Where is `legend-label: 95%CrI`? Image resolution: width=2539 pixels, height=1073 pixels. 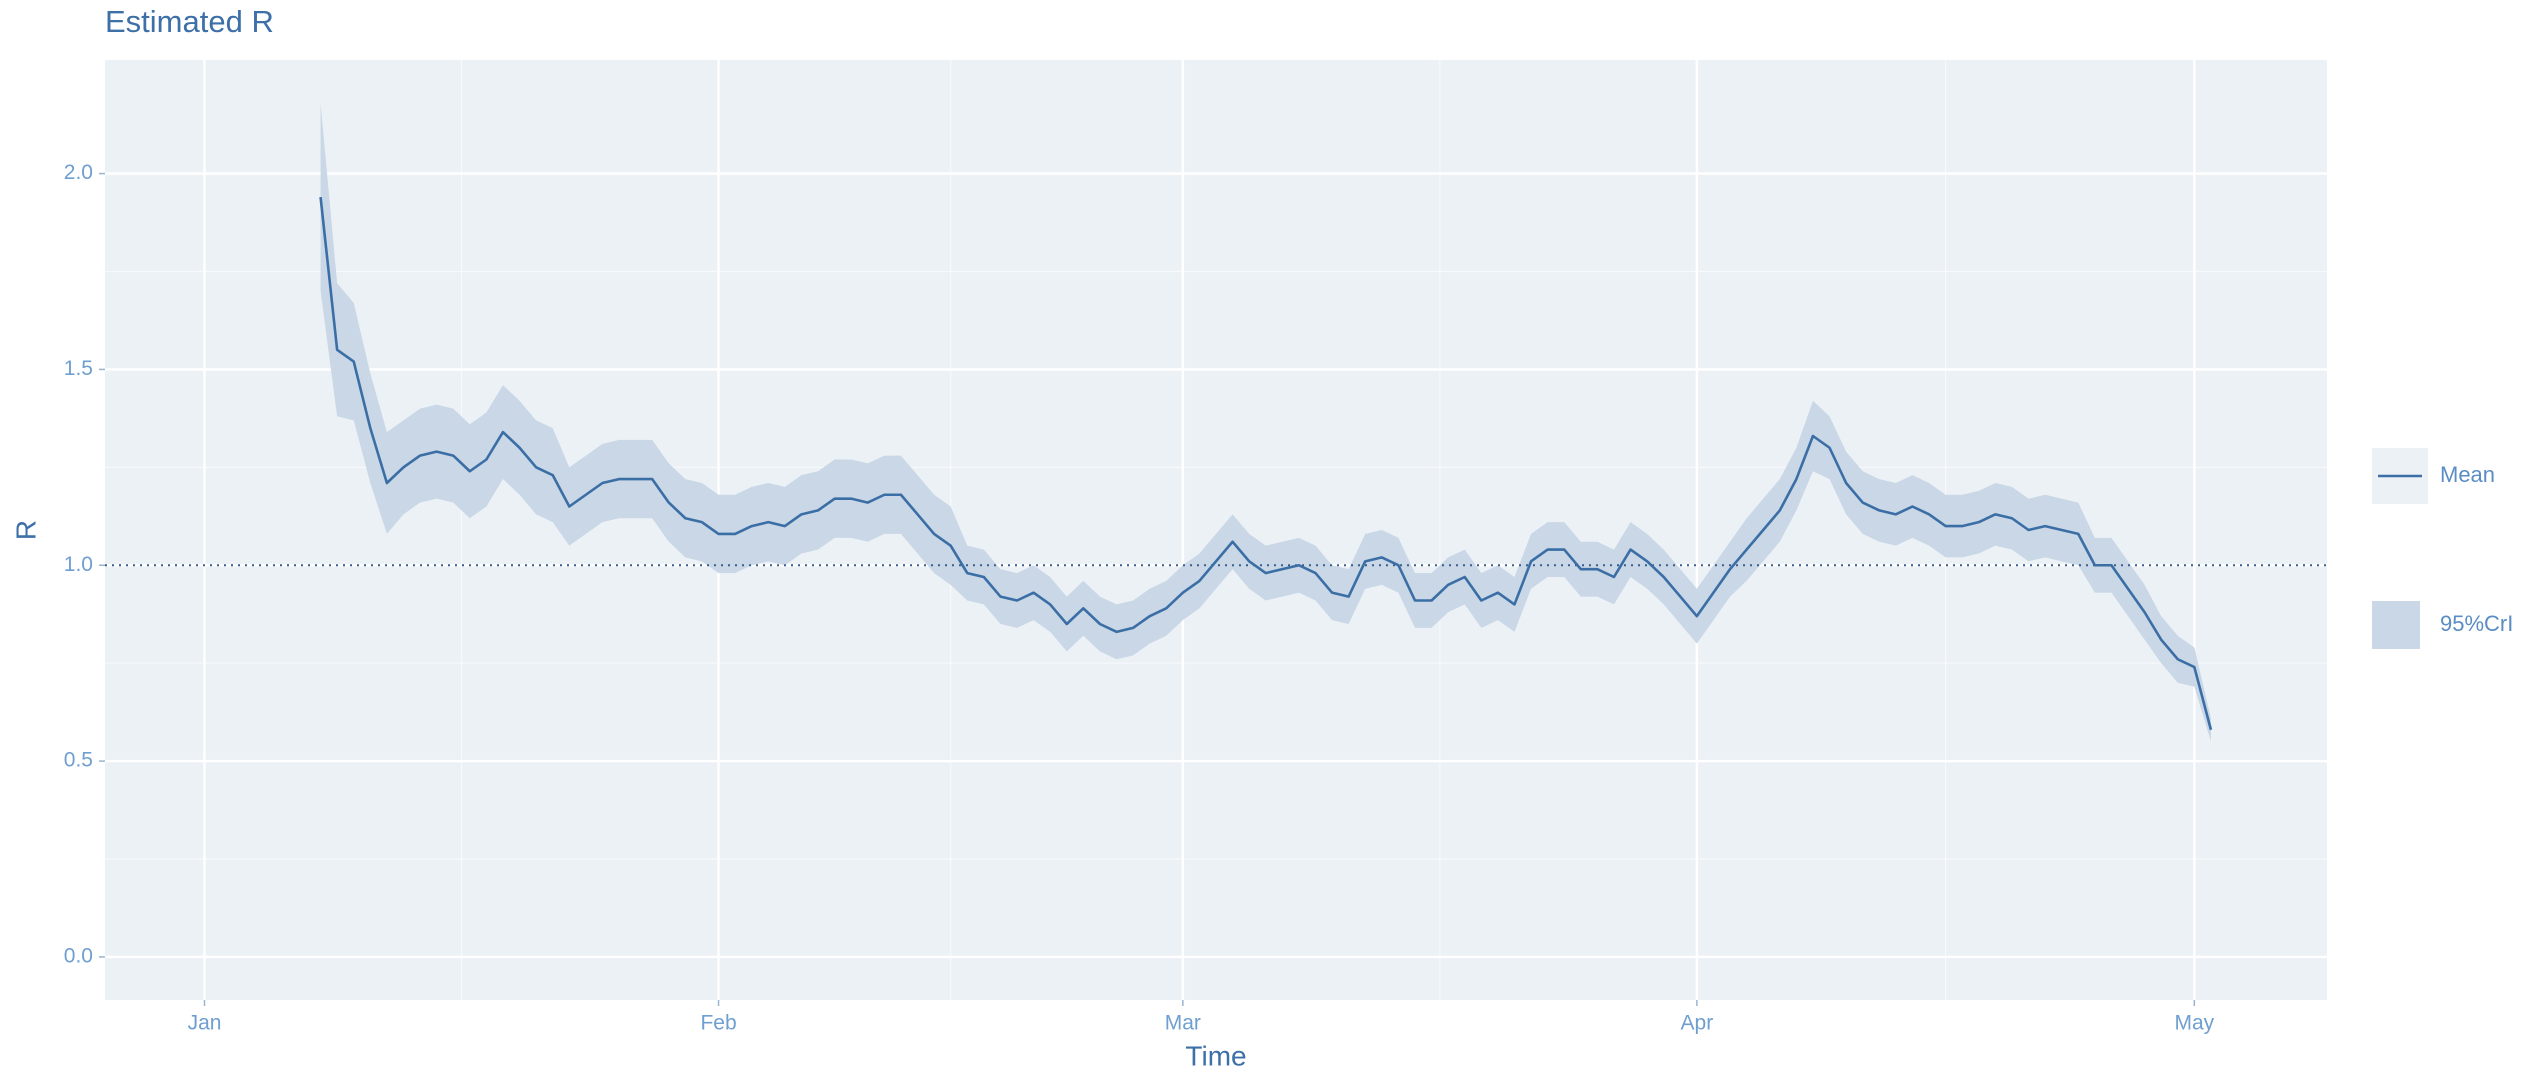
legend-label: 95%CrI is located at coordinates (2476, 623).